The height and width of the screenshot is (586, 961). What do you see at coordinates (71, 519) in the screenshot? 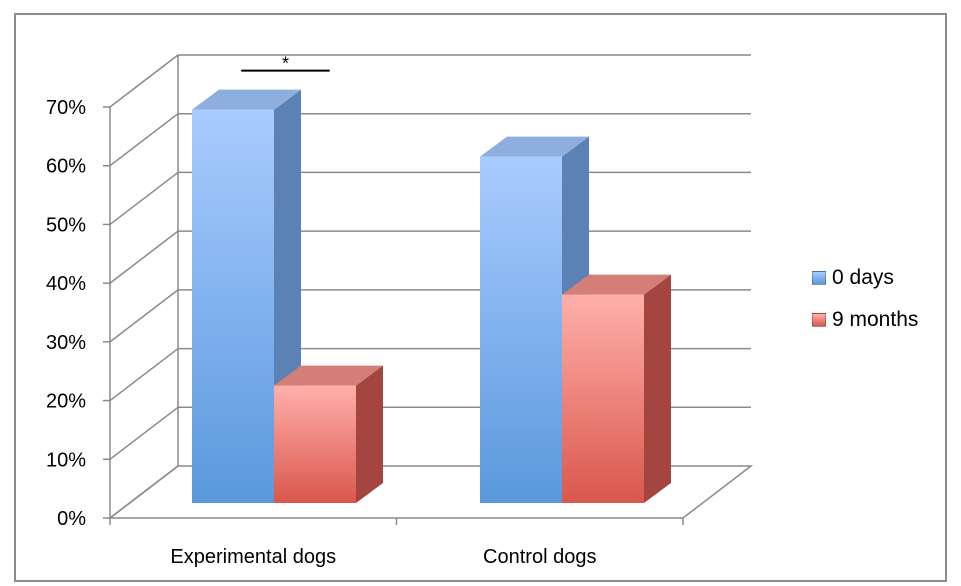
I see `y-tick-label: 0%` at bounding box center [71, 519].